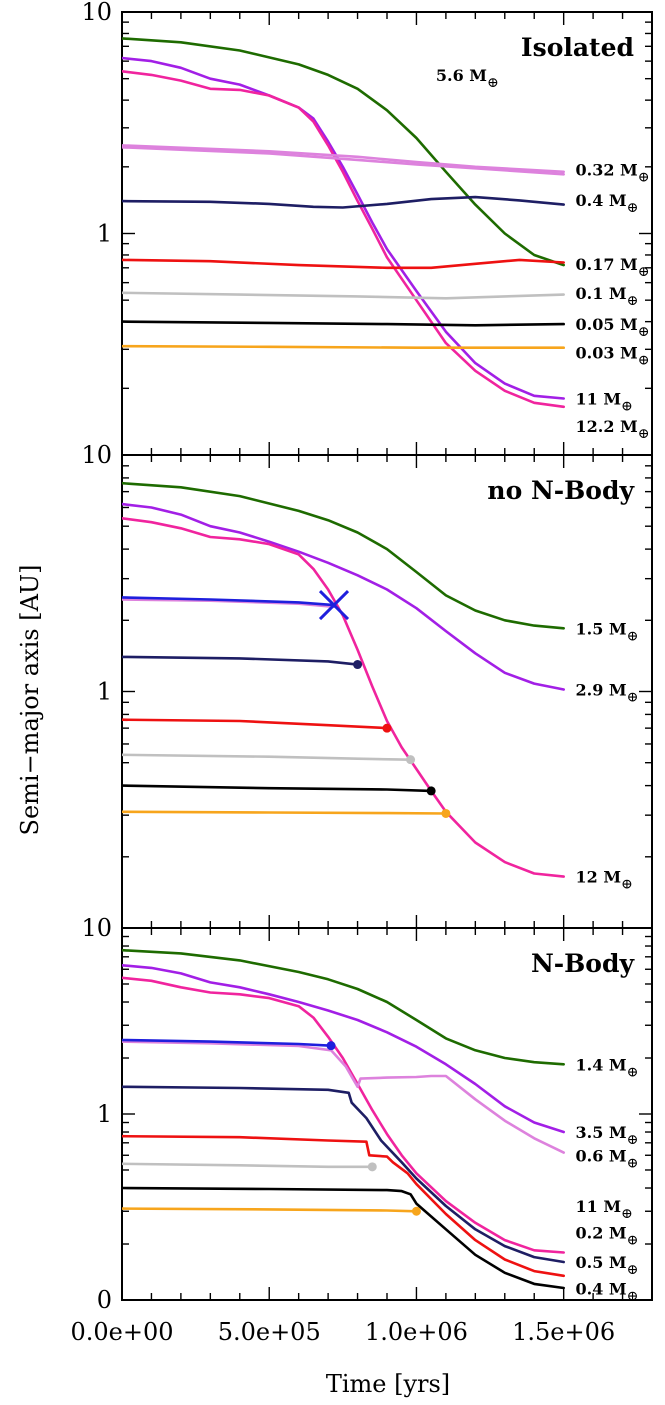 This screenshot has width=665, height=1405. Describe the element at coordinates (104, 1300) in the screenshot. I see `y-tick-label: 0` at that location.